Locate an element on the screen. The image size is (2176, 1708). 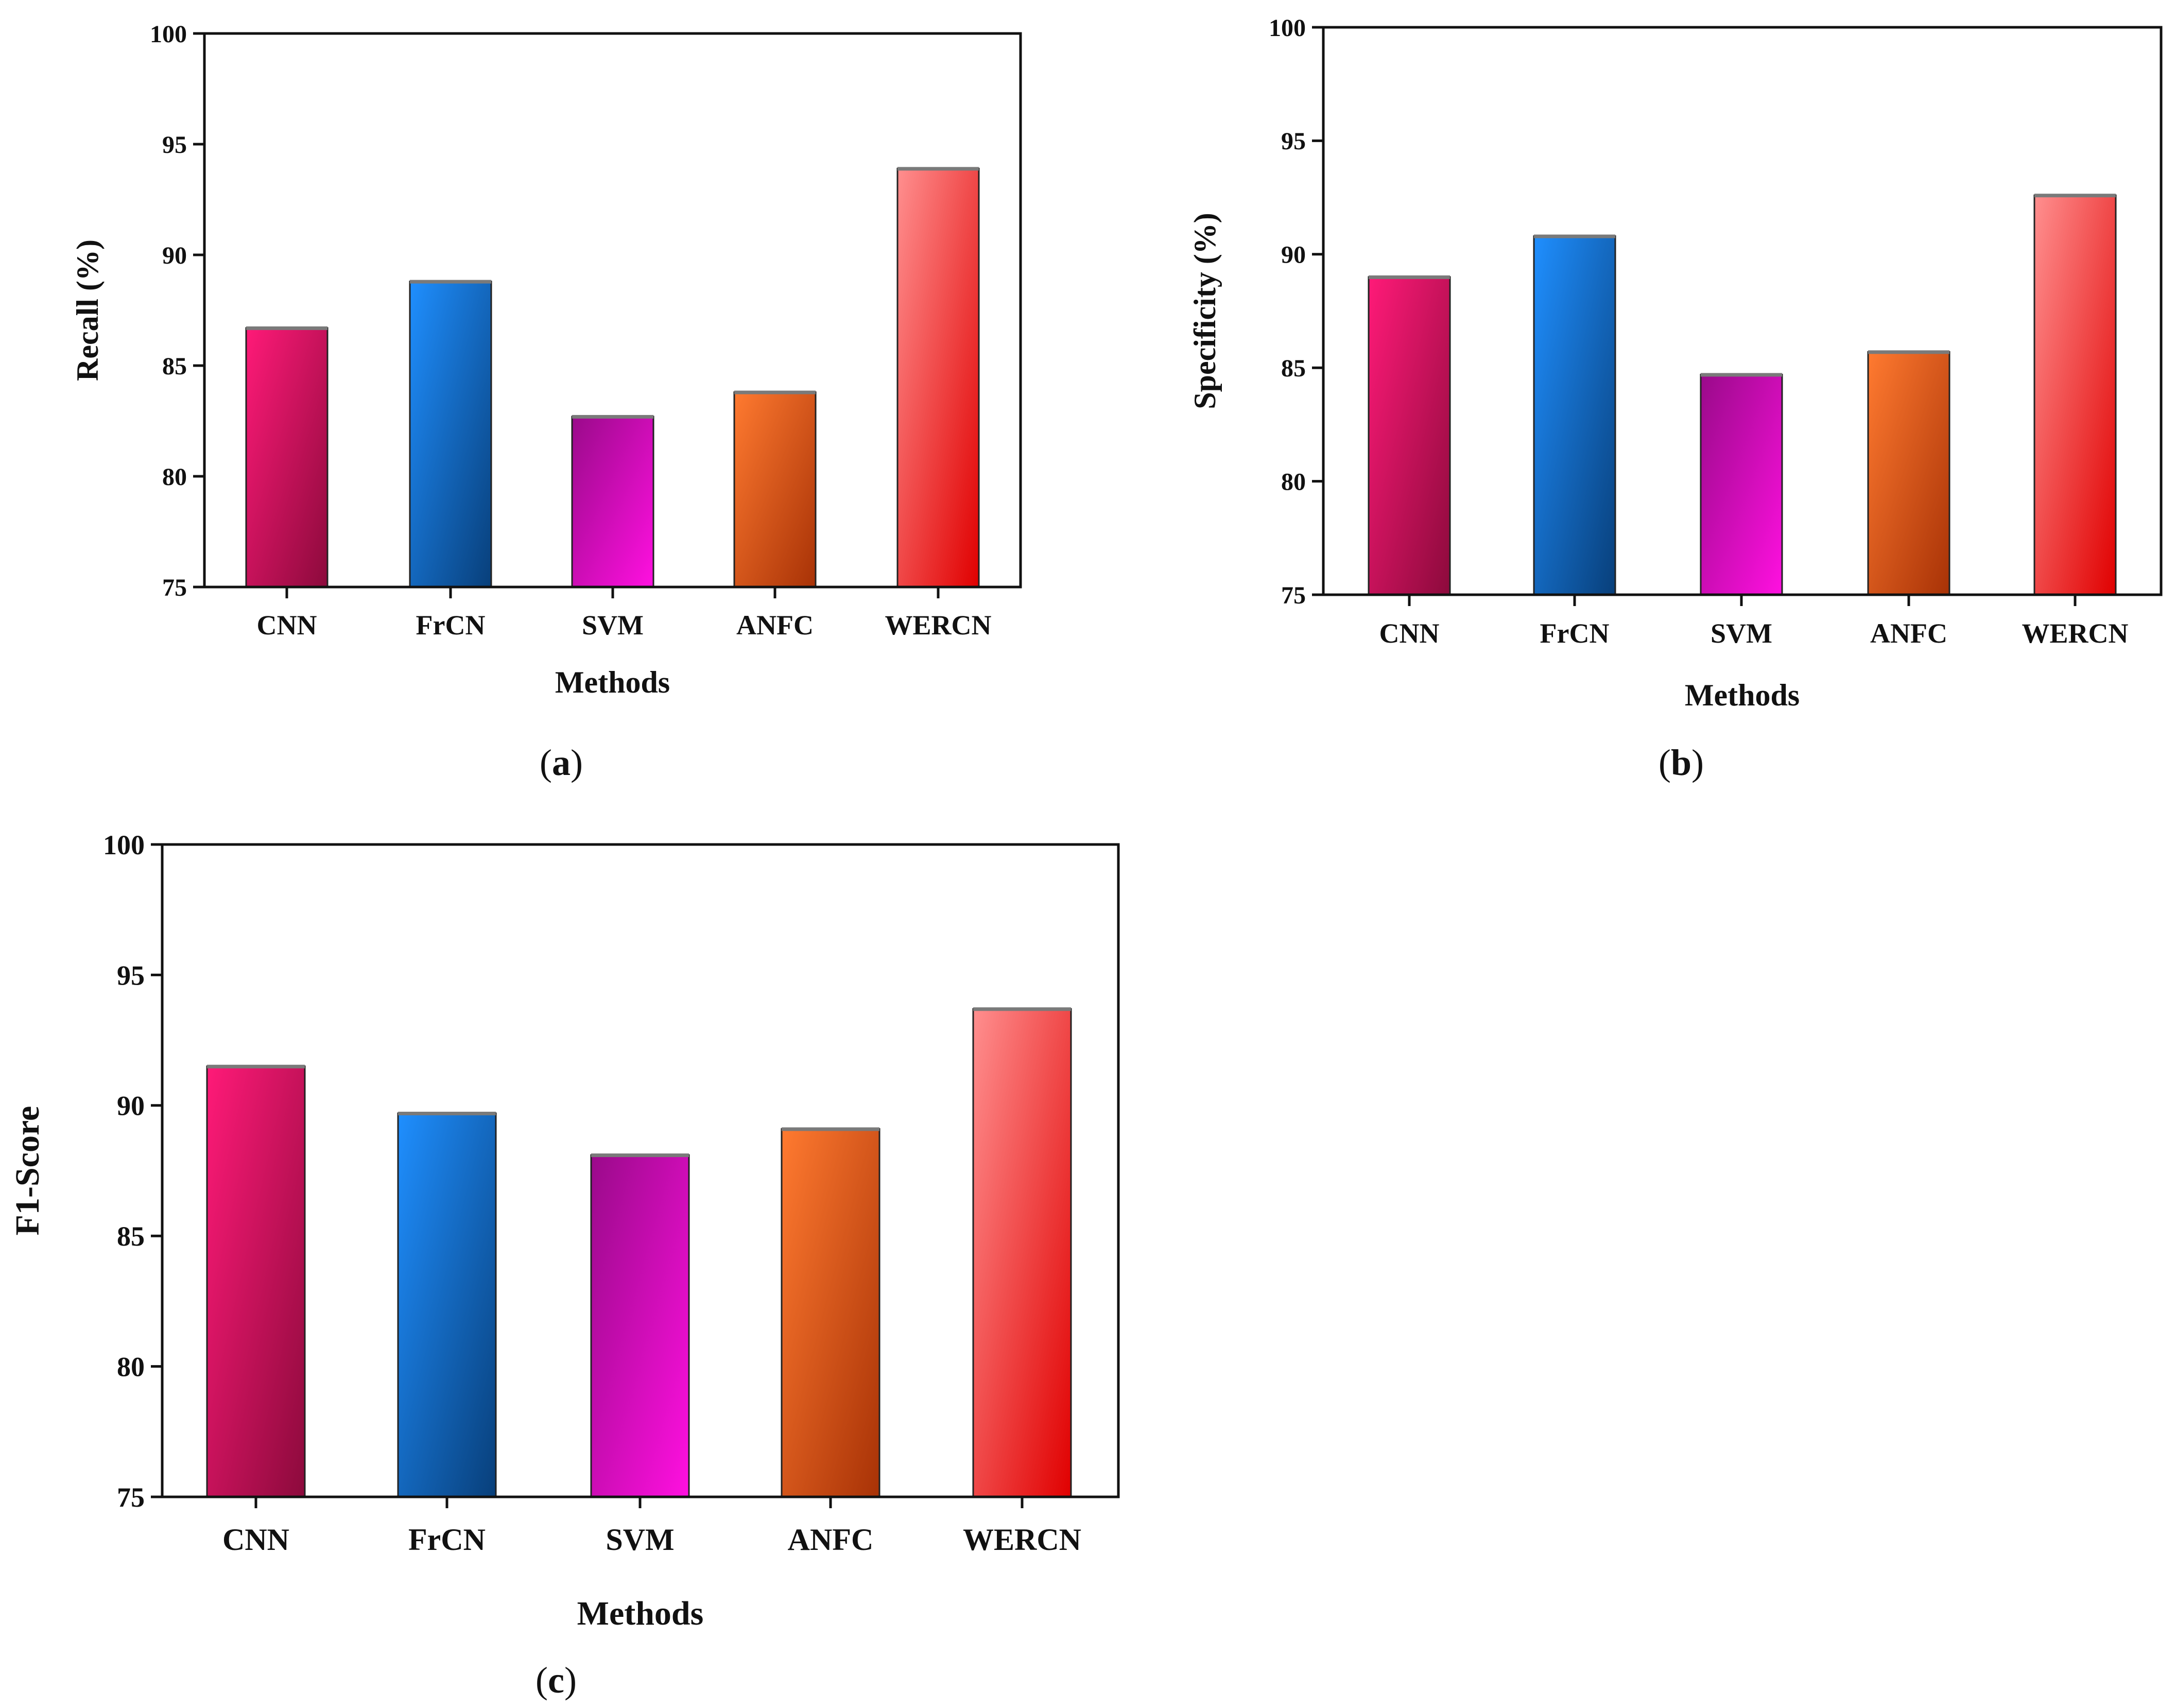
y-axis-title: F1-Score is located at coordinates (27, 1171).